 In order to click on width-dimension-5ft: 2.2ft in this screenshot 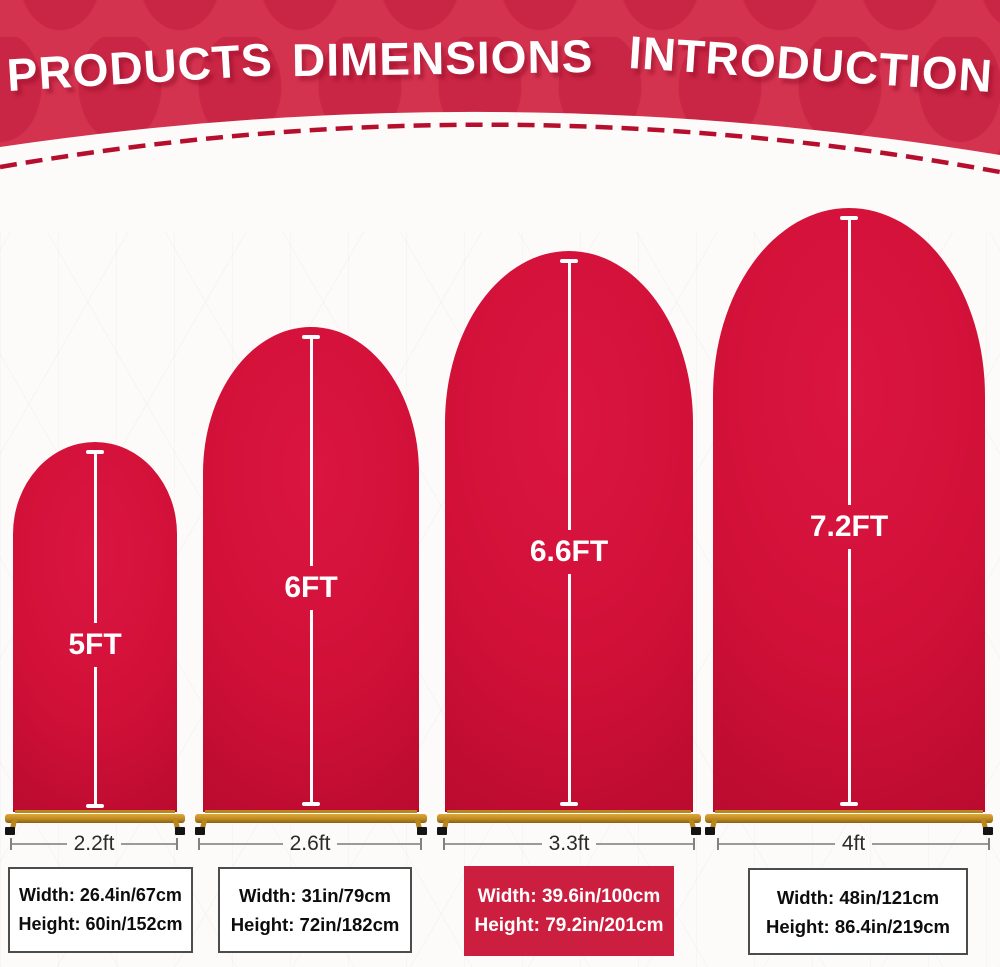, I will do `click(94, 843)`.